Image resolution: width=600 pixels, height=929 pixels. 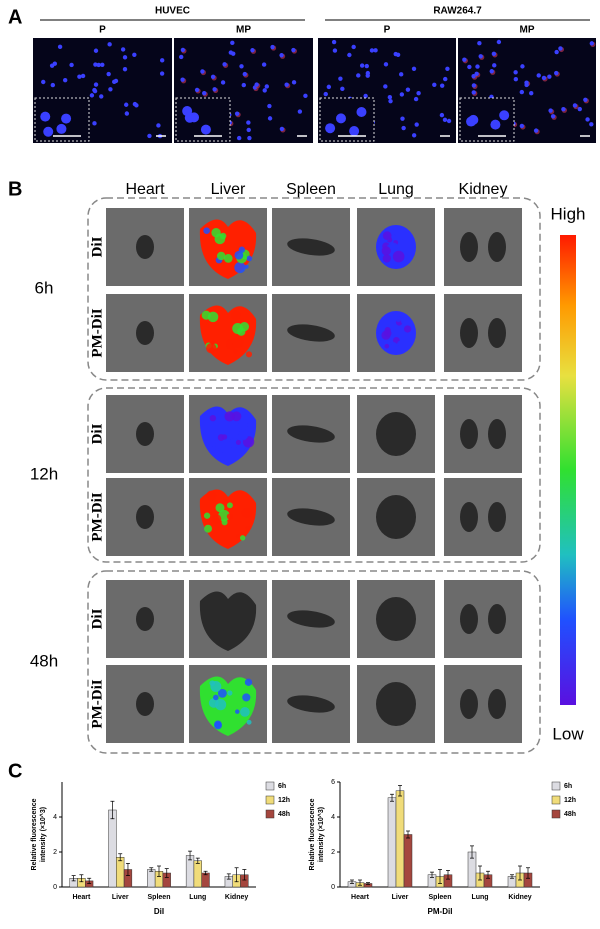 I want to click on x-tick-label: Liver, so click(x=120, y=897).